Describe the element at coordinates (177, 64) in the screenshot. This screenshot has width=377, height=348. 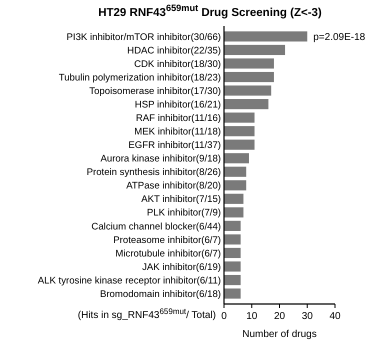
I see `y-tick-label: CDK inhibitor(18/30)` at that location.